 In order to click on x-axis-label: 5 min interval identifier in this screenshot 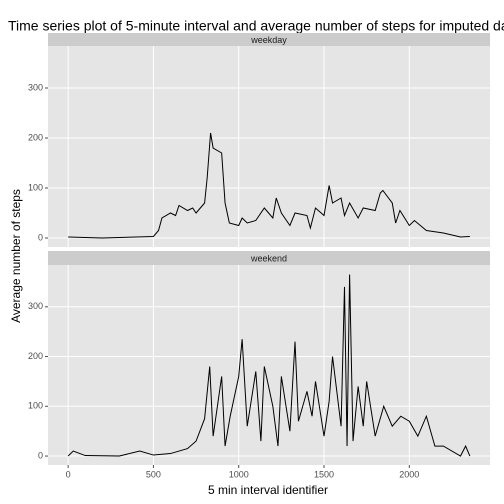, I will do `click(268, 490)`.